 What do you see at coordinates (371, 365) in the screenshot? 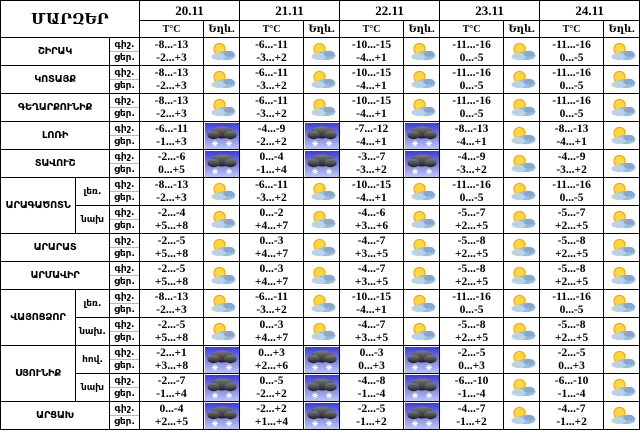
I see `day-temperature: 0...+3` at bounding box center [371, 365].